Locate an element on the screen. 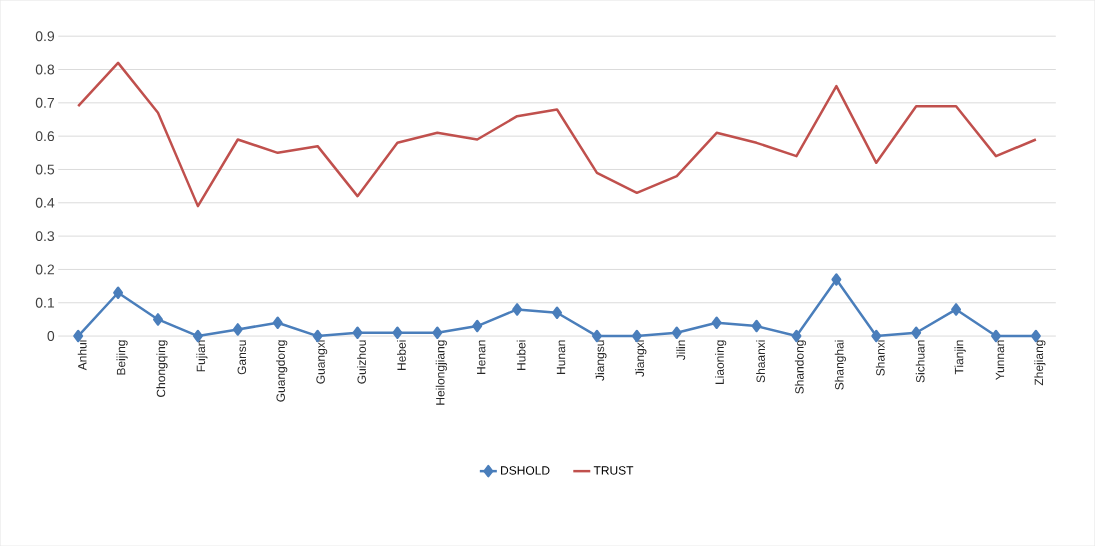 This screenshot has height=546, width=1095. y-tick-label: 0.4 is located at coordinates (45, 202).